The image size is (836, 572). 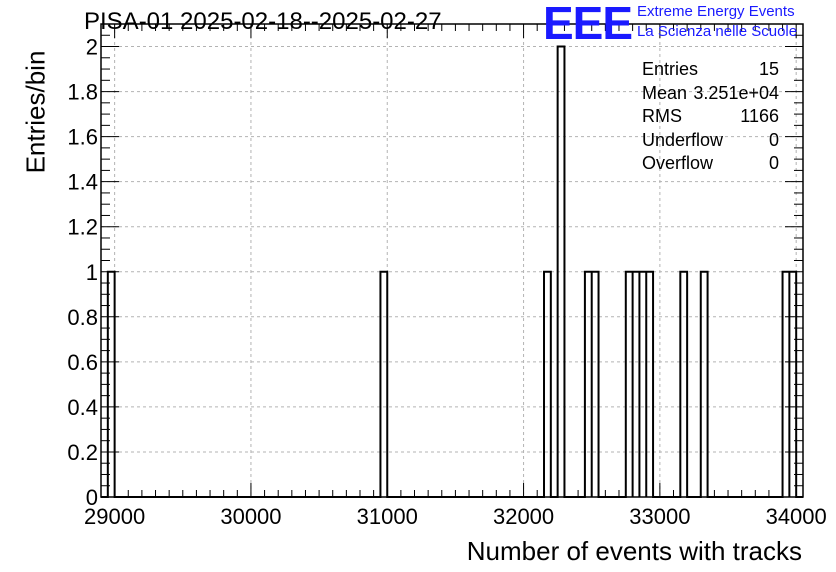 What do you see at coordinates (114, 516) in the screenshot?
I see `x-tick-label: 29000` at bounding box center [114, 516].